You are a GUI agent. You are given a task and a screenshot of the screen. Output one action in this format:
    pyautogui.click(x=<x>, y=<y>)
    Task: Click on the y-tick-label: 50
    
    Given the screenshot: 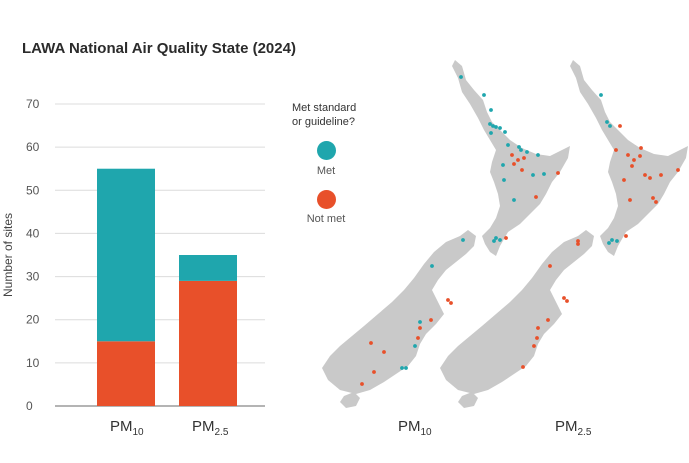 What is the action you would take?
    pyautogui.click(x=33, y=190)
    